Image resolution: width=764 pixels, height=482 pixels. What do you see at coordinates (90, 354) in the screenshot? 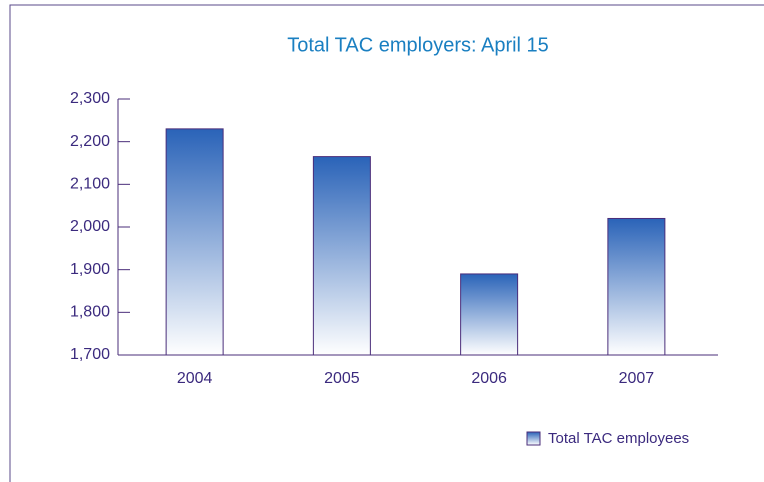
I see `y-tick-label: 1,700` at bounding box center [90, 354].